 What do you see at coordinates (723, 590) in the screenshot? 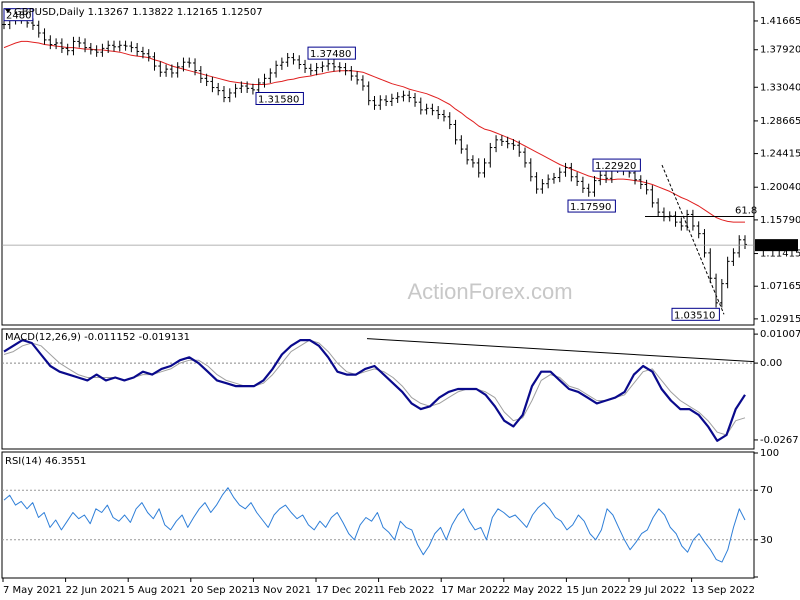
I see `x-tick-label: 13 Sep 2022` at bounding box center [723, 590].